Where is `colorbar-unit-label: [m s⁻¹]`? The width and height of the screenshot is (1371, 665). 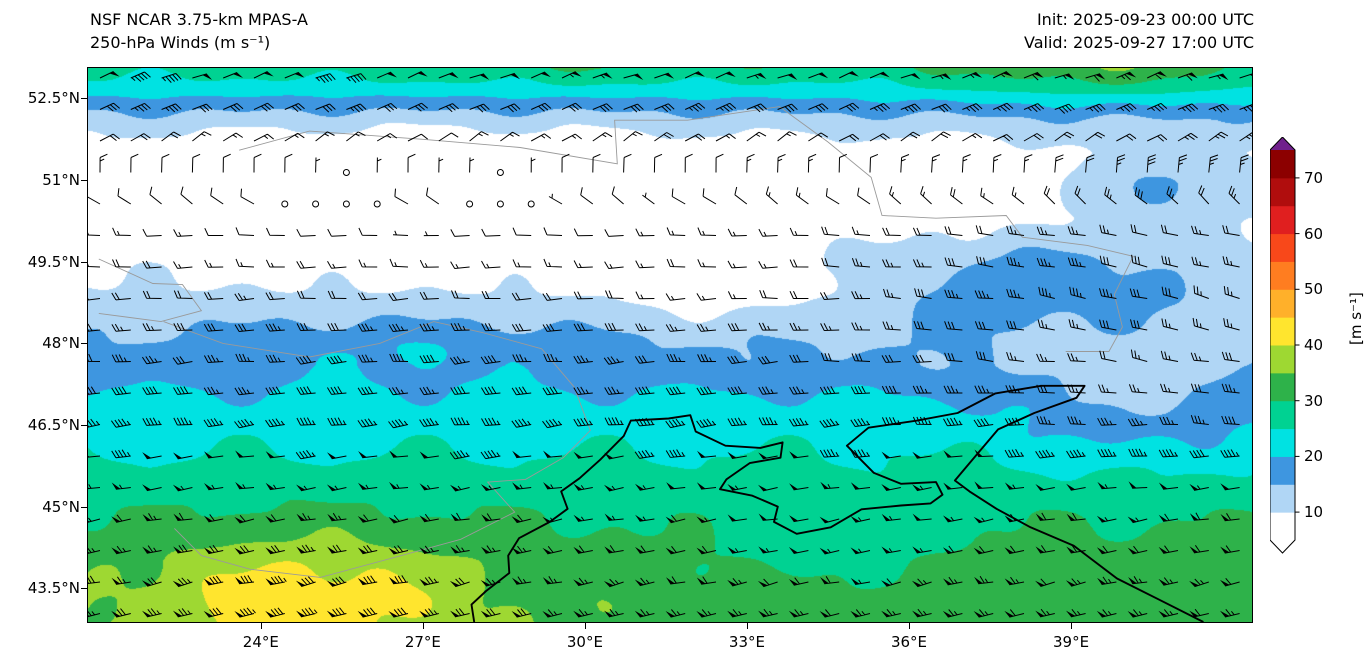
colorbar-unit-label: [m s⁻¹] is located at coordinates (1356, 318).